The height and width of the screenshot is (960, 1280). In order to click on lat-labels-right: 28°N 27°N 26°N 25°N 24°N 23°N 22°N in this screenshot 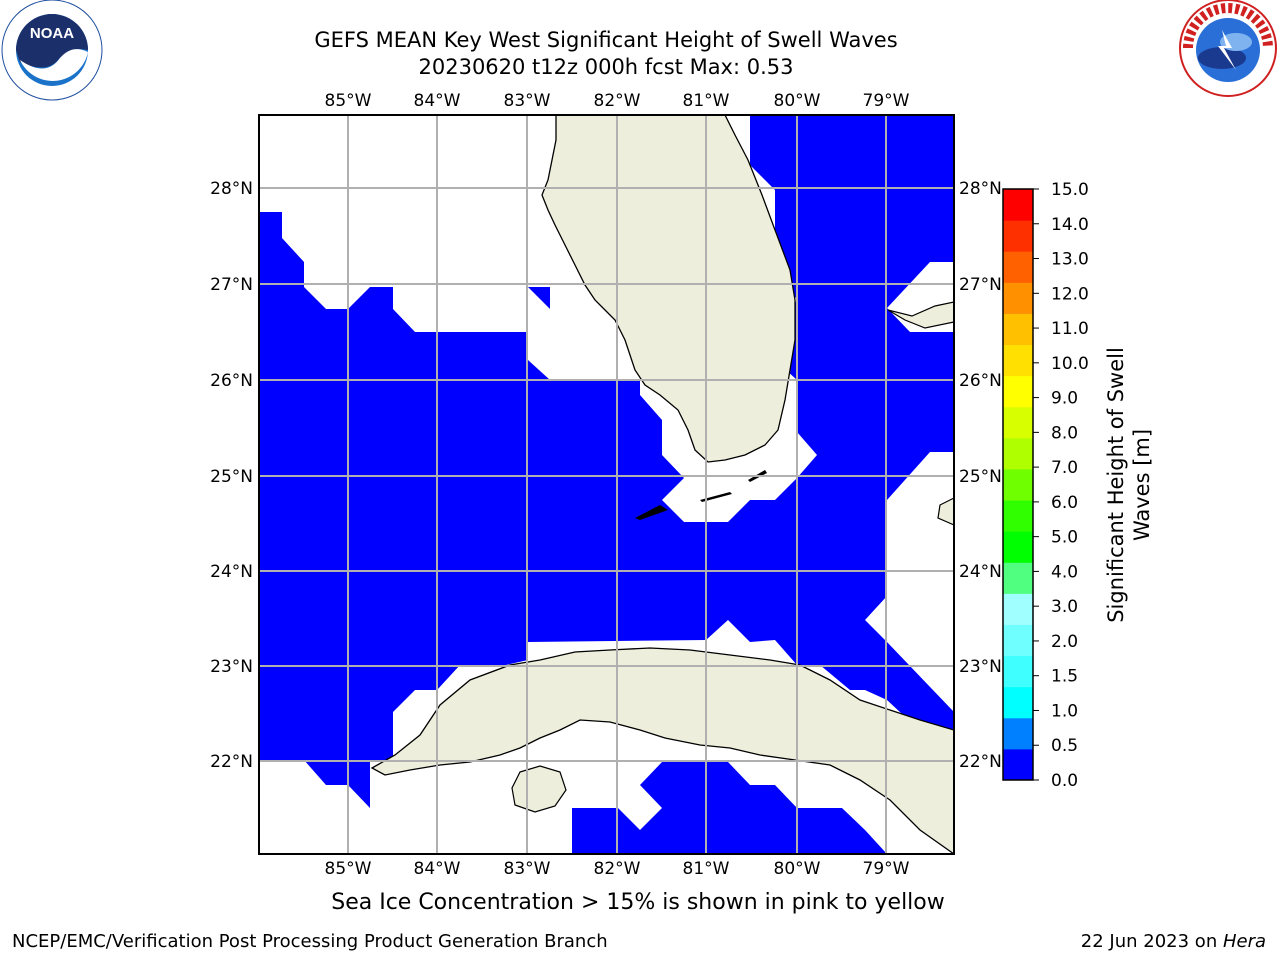, I will do `click(980, 475)`.